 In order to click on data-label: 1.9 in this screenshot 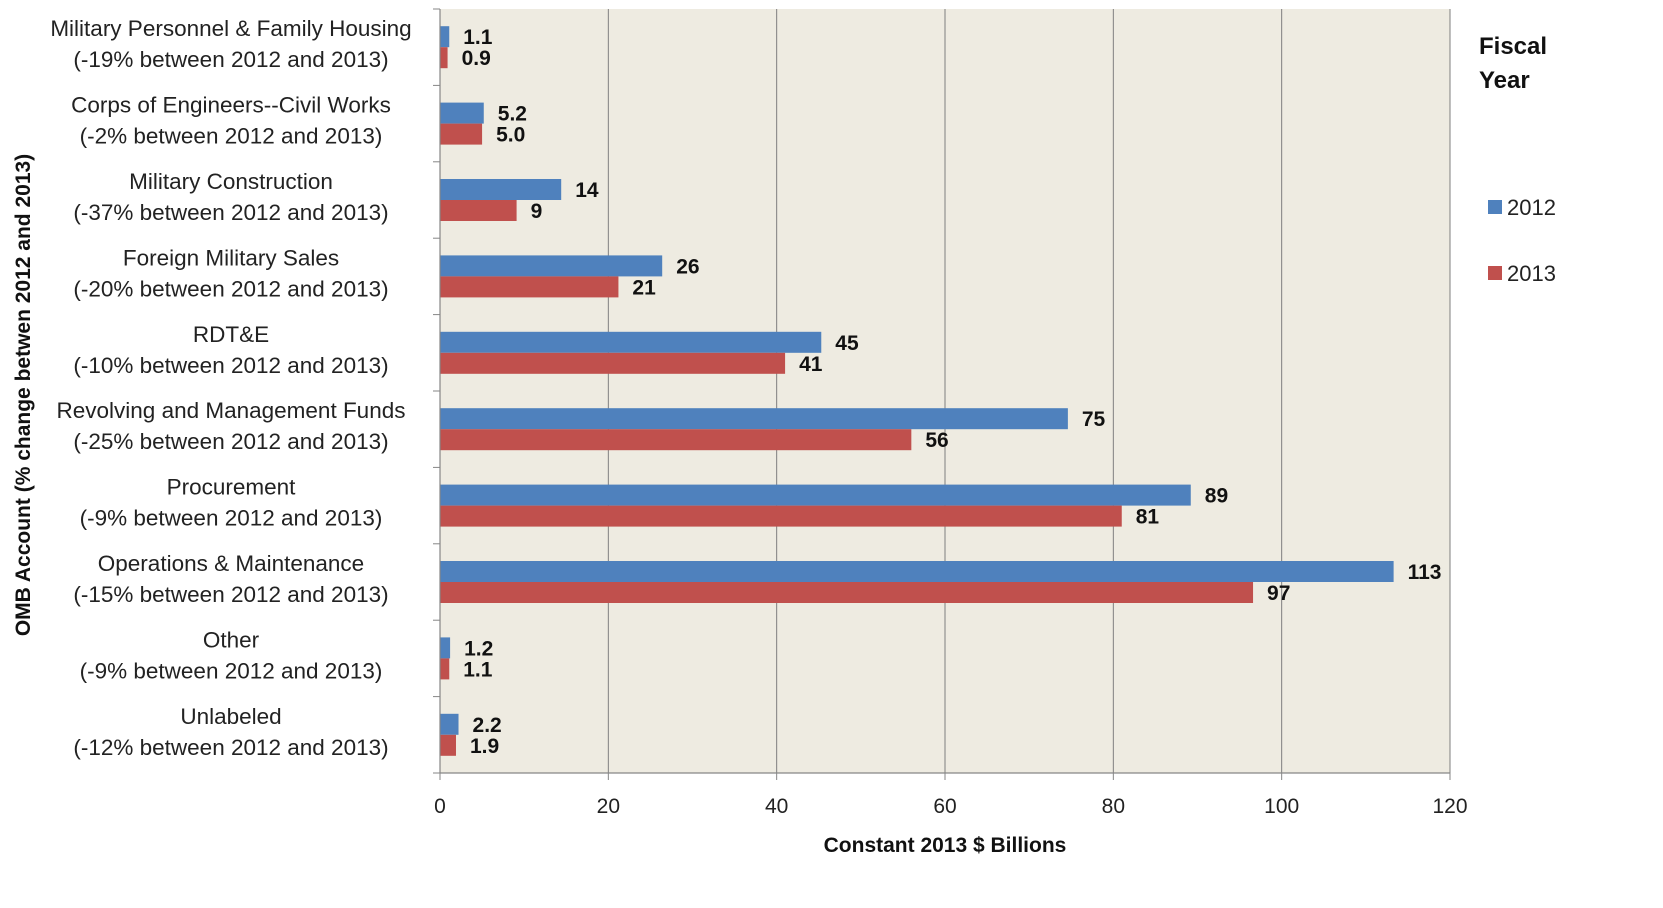, I will do `click(484, 746)`.